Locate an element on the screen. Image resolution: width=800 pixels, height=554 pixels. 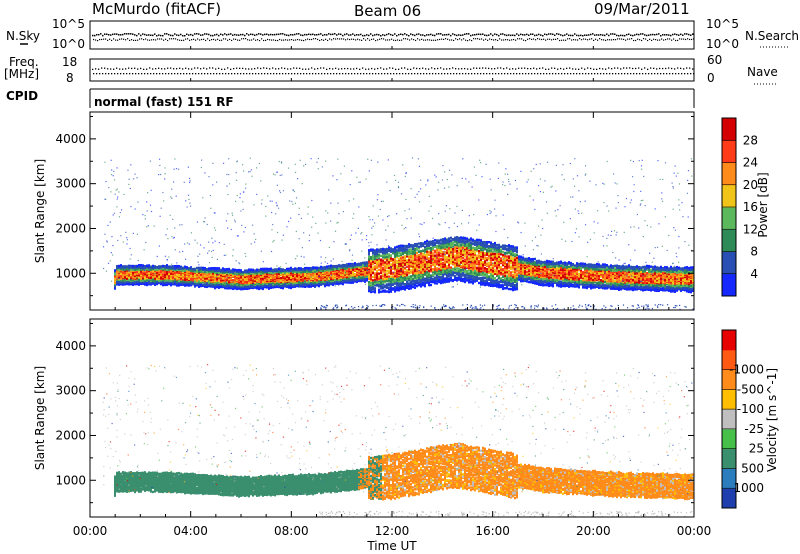
cpid-label: CPID is located at coordinates (22, 96).